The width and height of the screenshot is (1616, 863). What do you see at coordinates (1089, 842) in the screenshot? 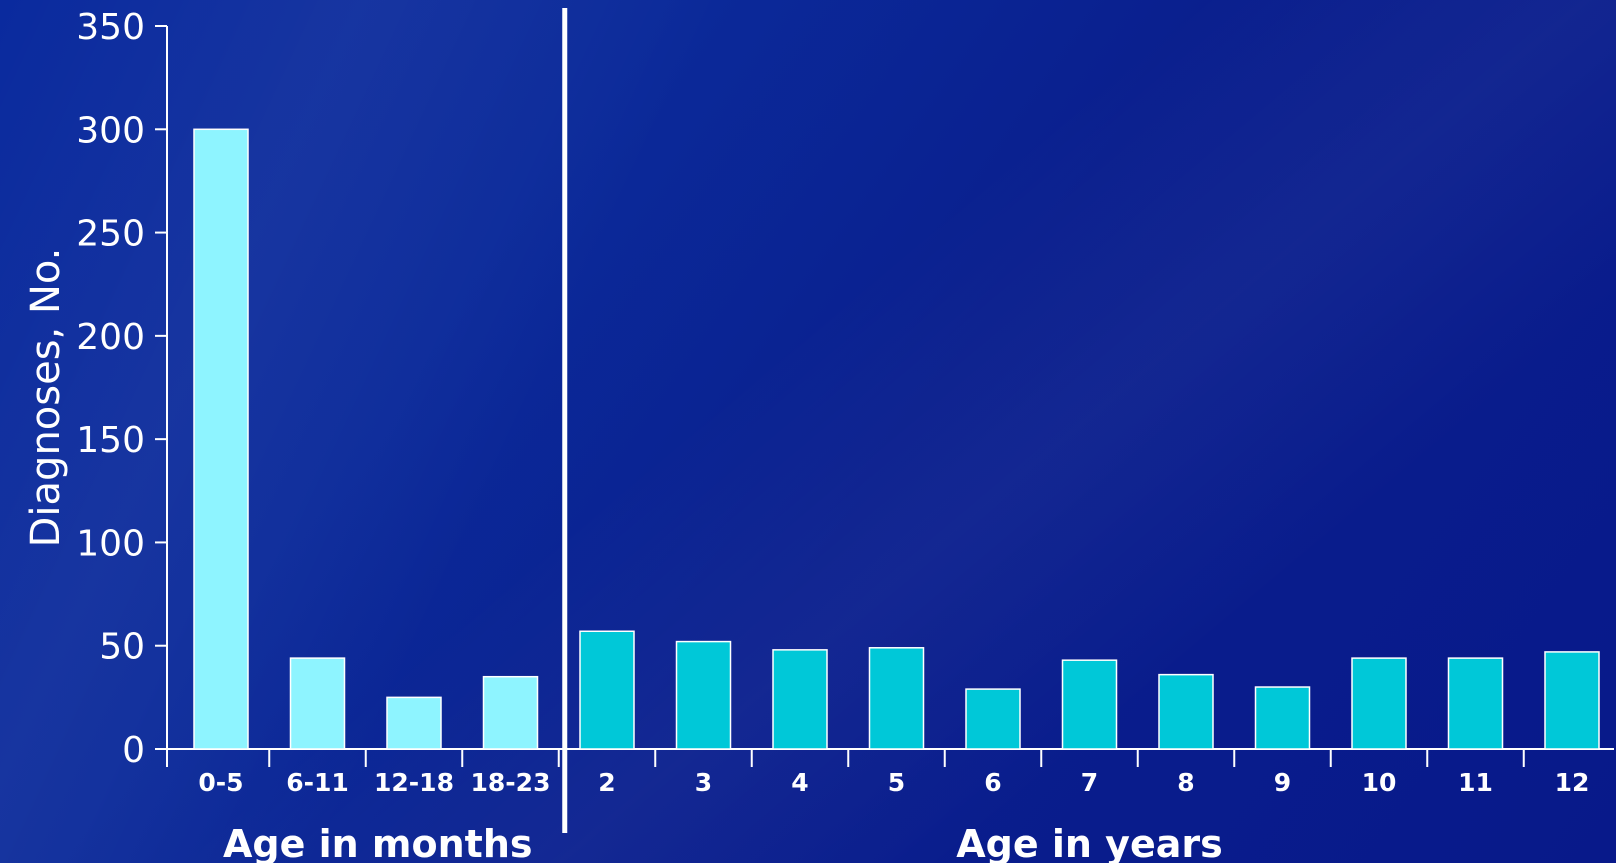
I see `group-label-years: Age in years` at bounding box center [1089, 842].